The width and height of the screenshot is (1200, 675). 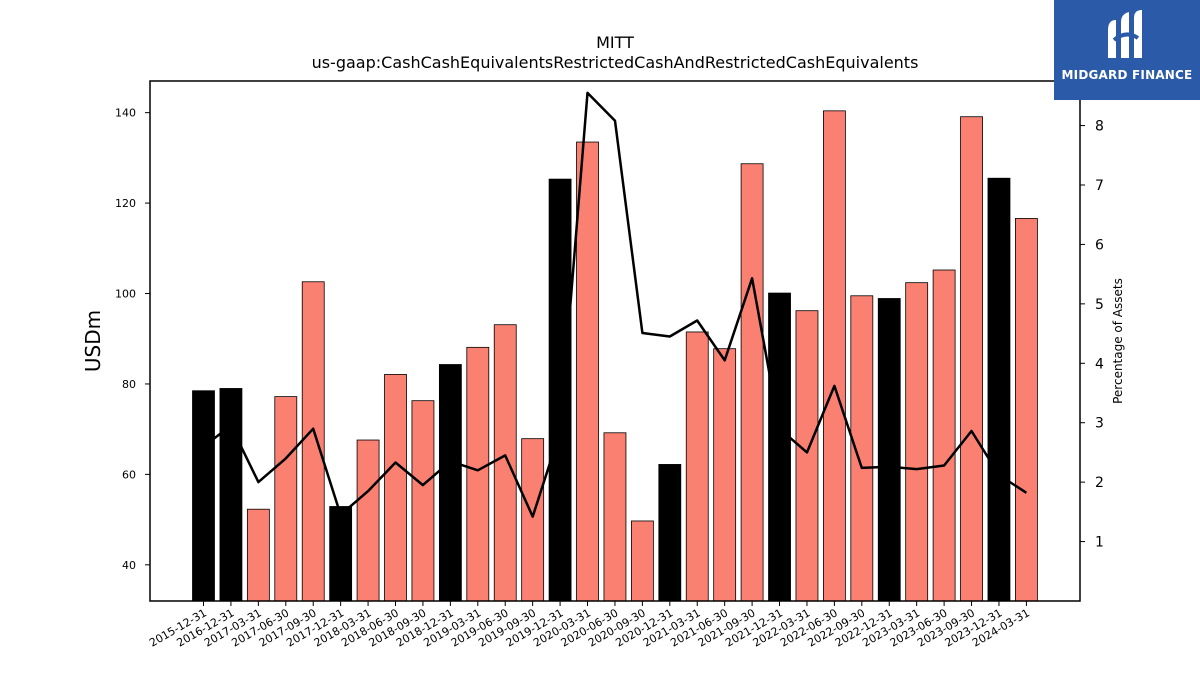 What do you see at coordinates (1127, 75) in the screenshot?
I see `logo-text: MIDGARD FINANCE` at bounding box center [1127, 75].